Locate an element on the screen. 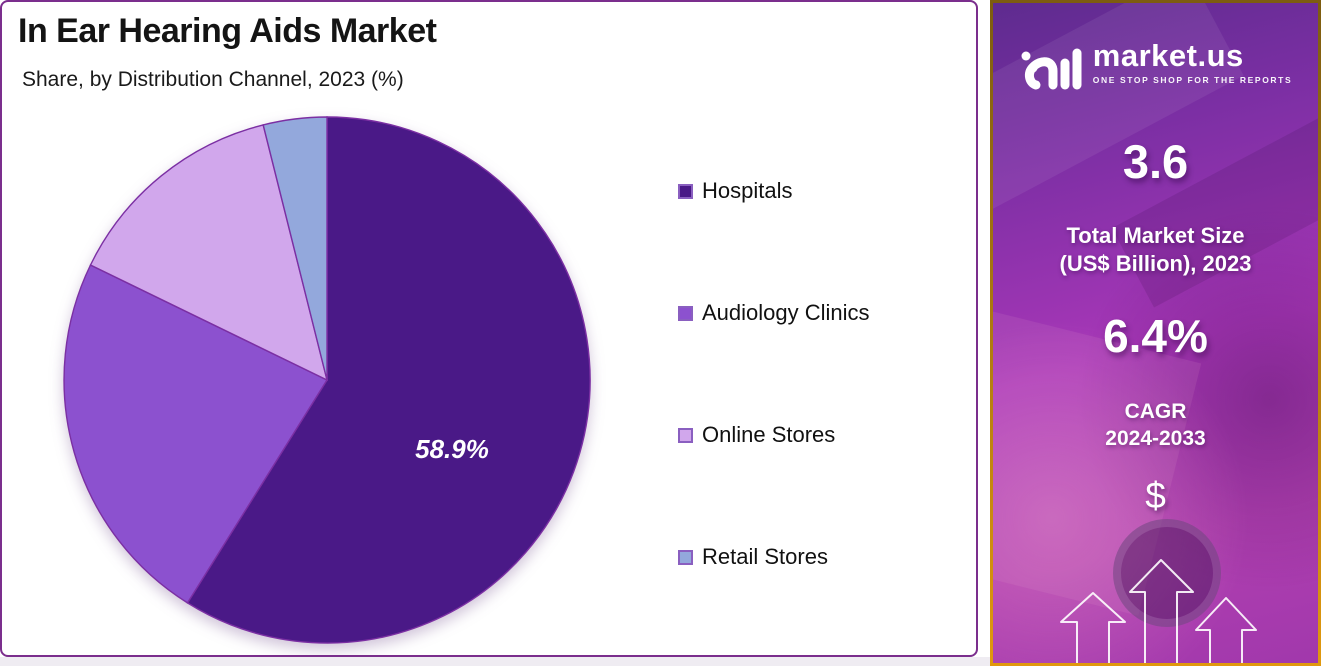  dollar-sign-icon: $ is located at coordinates (1155, 495).